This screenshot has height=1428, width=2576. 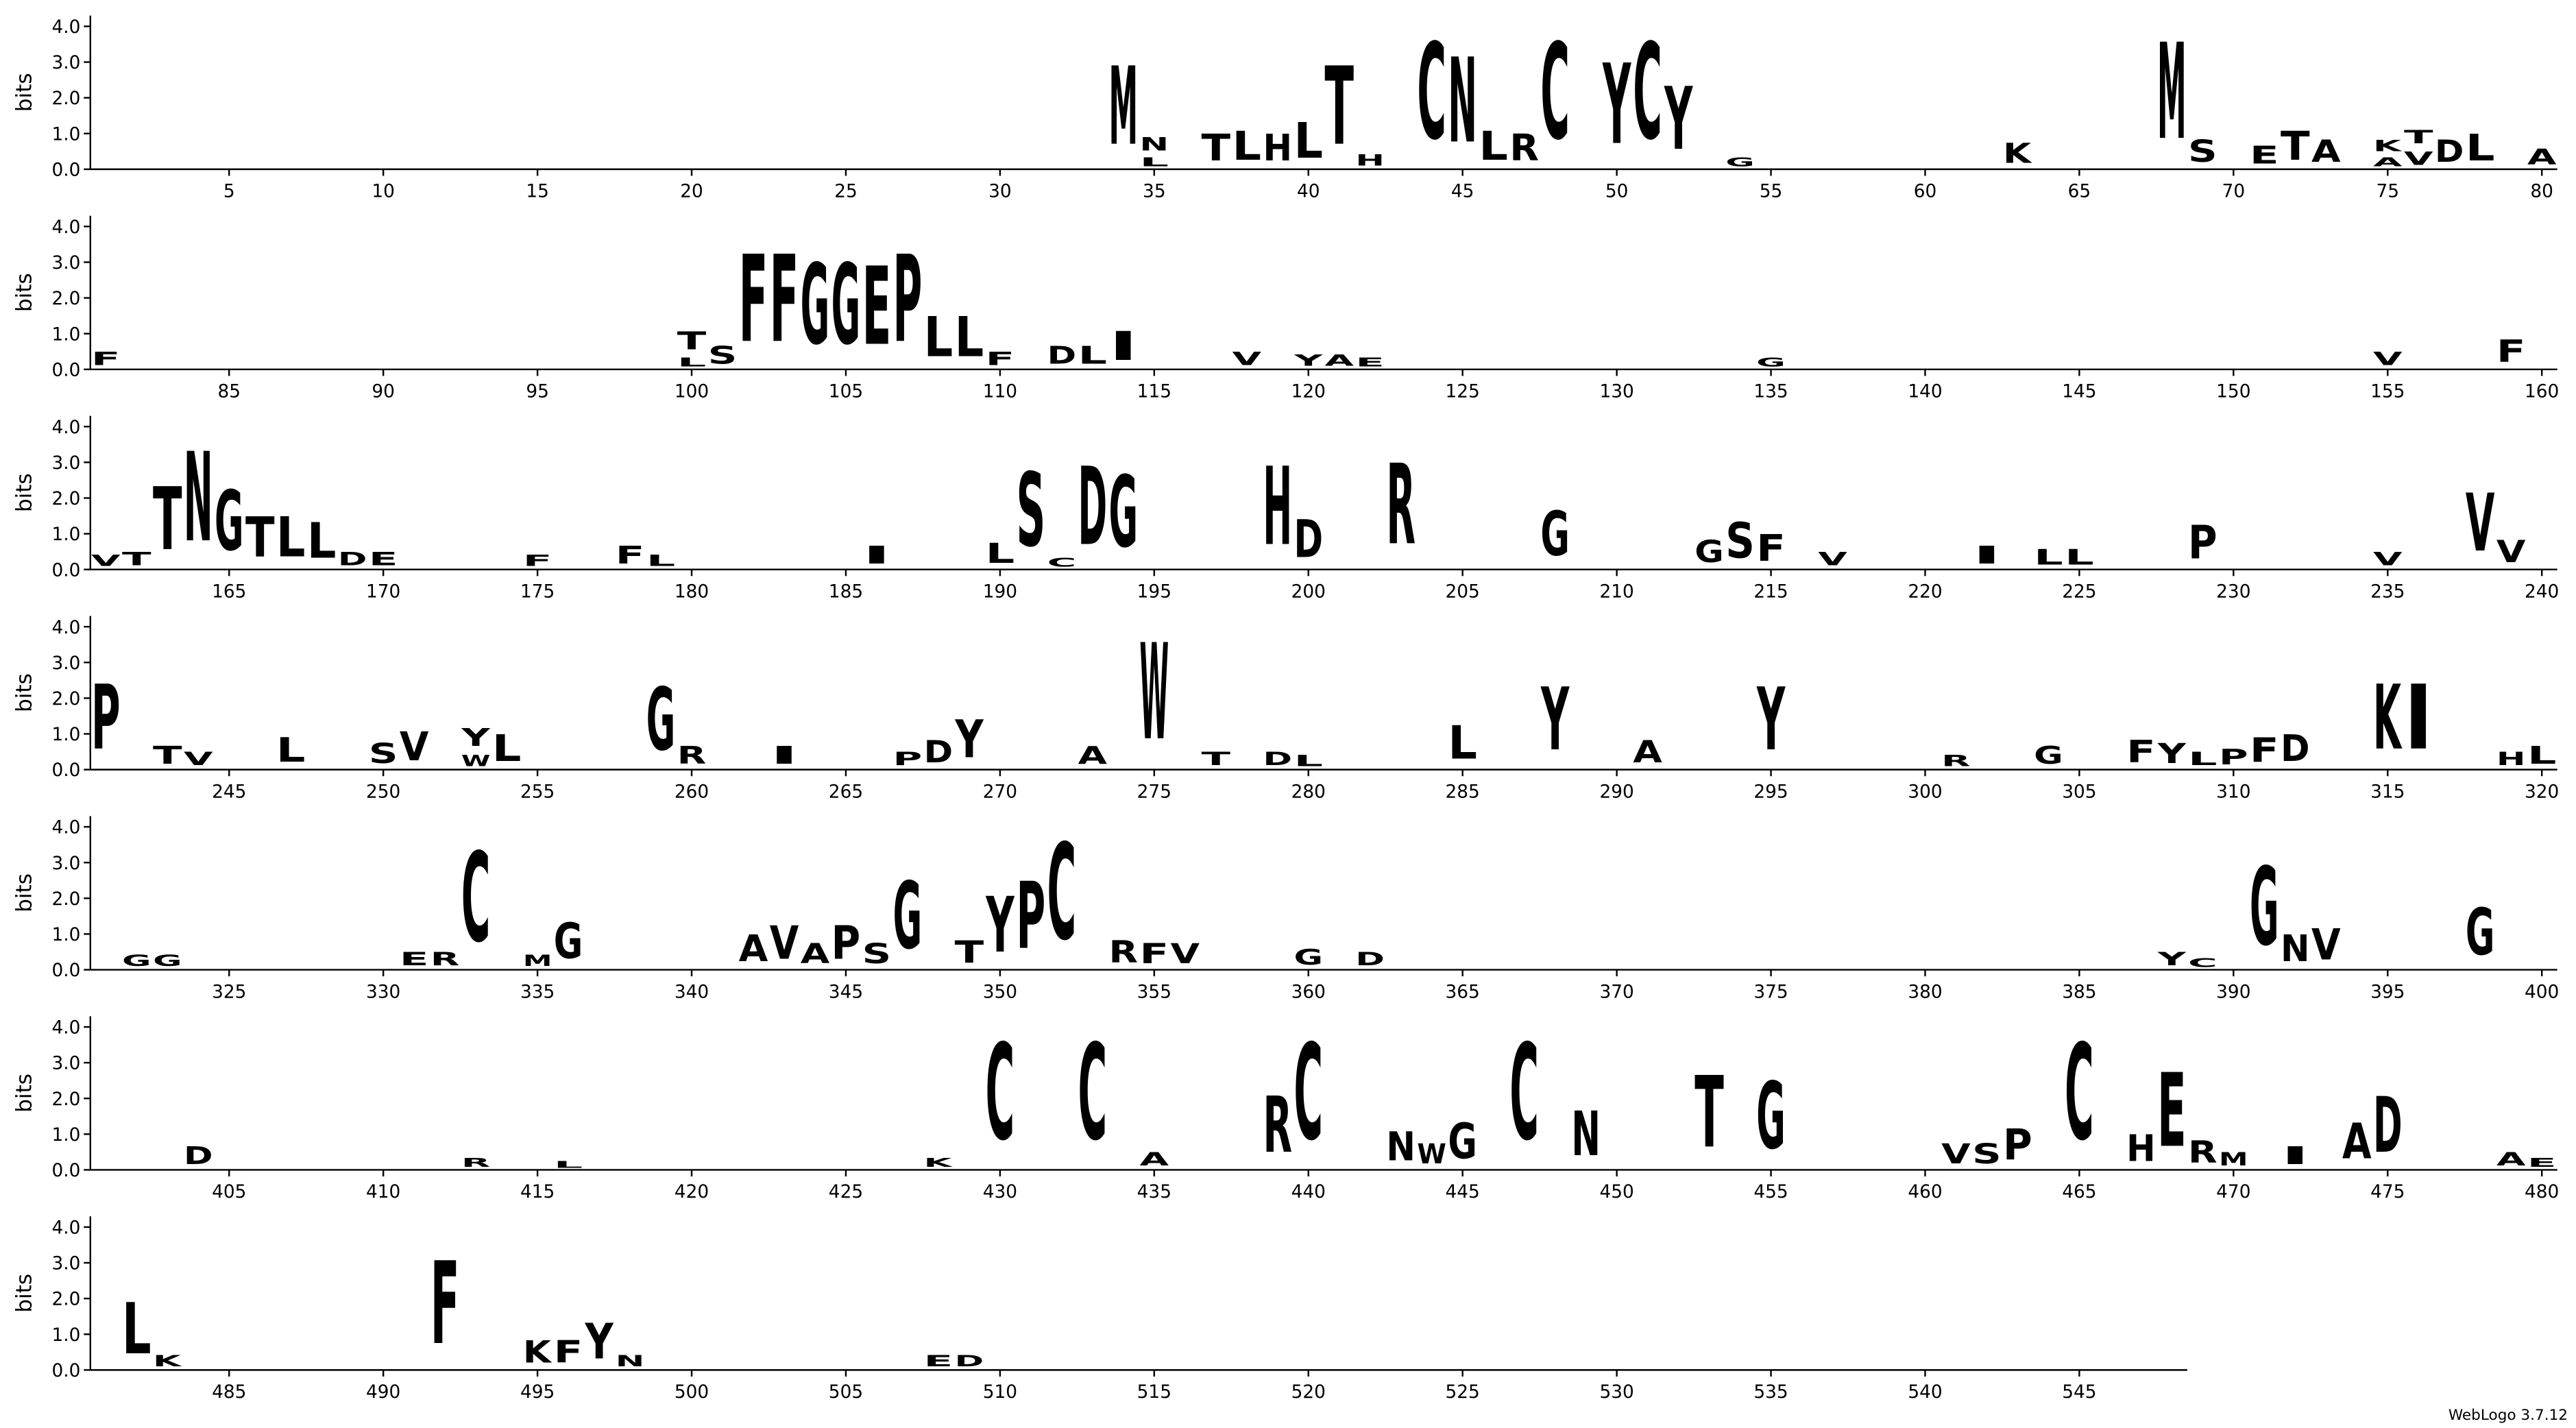 I want to click on x-tick-label: 415, so click(x=537, y=1192).